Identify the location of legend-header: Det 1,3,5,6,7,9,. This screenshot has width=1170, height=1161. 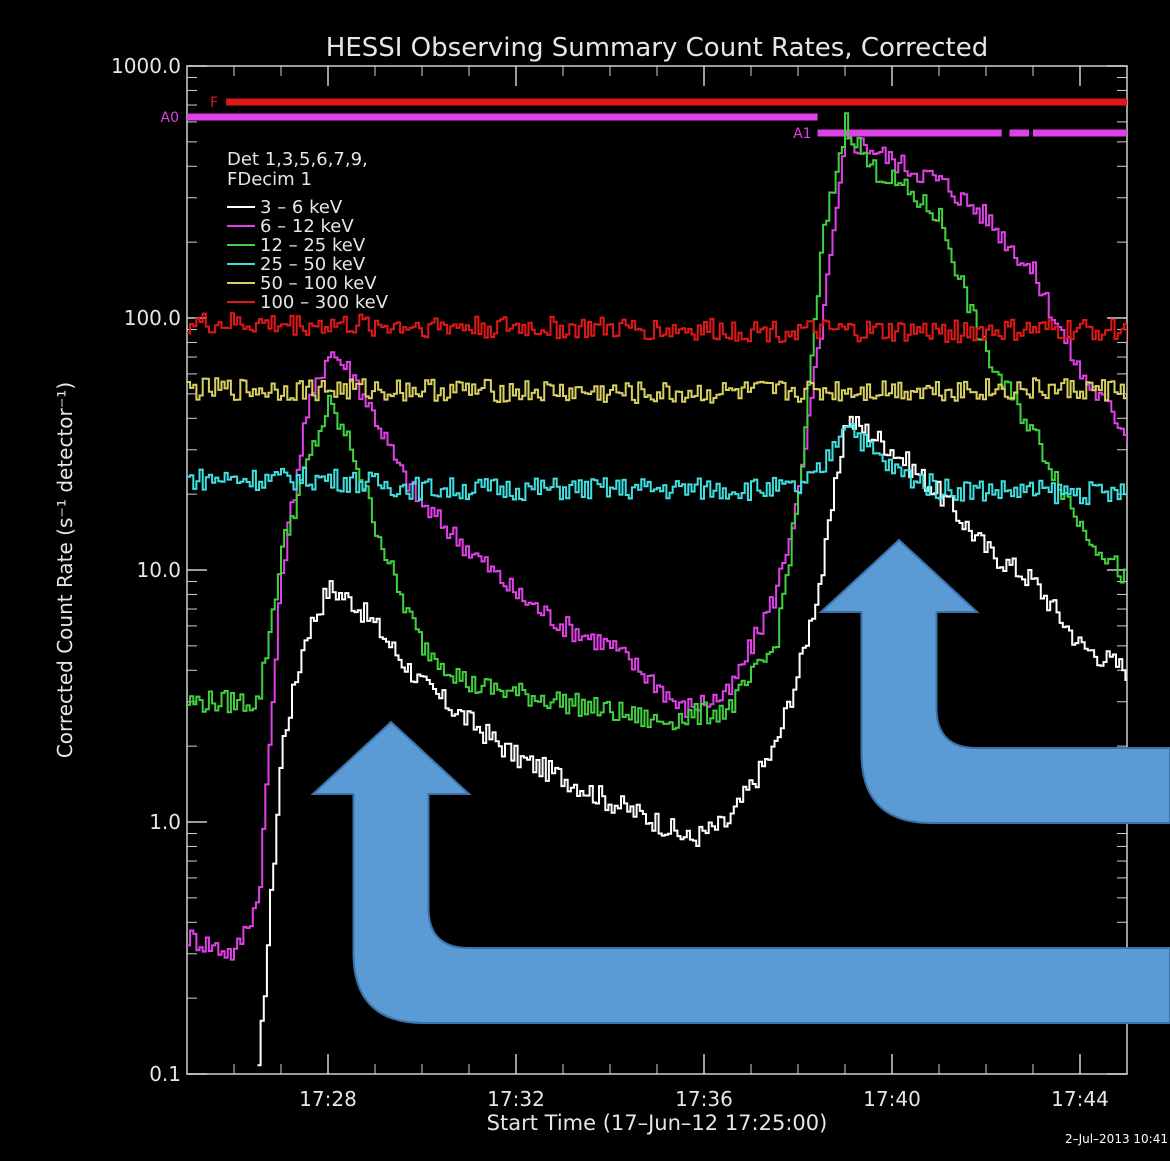
(297, 159).